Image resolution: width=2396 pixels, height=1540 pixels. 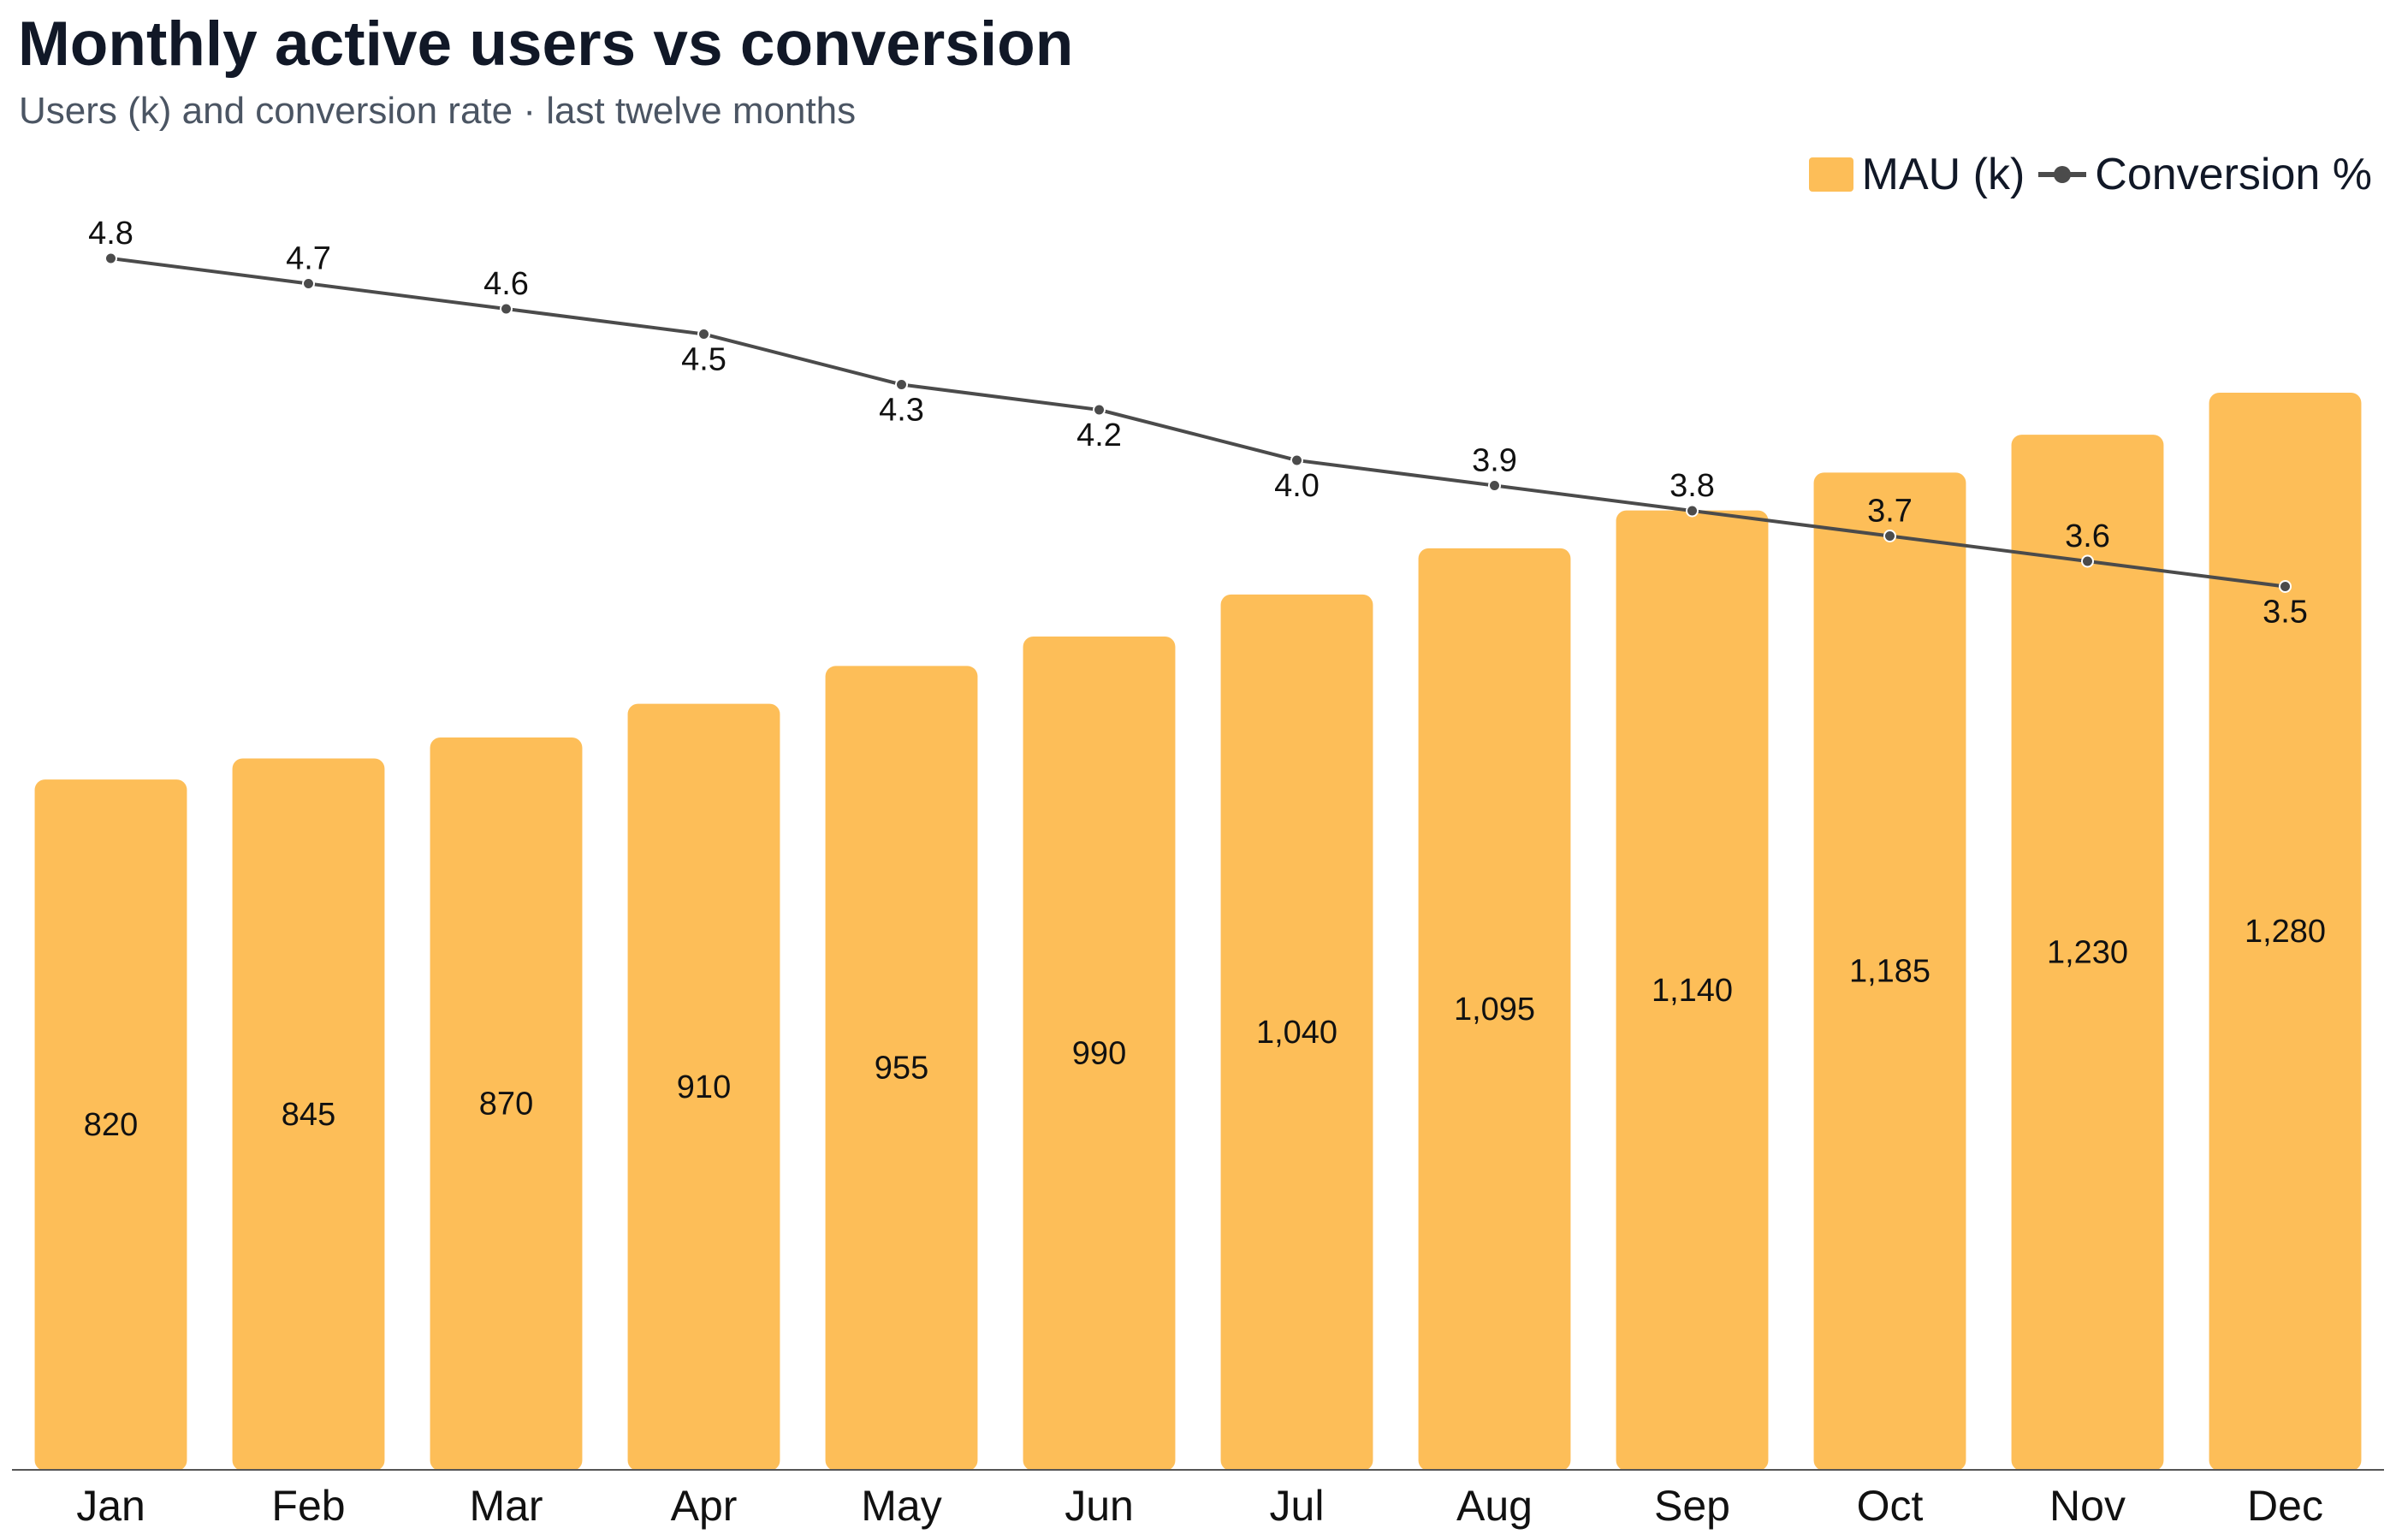 I want to click on bar-jun, so click(x=1099, y=1054).